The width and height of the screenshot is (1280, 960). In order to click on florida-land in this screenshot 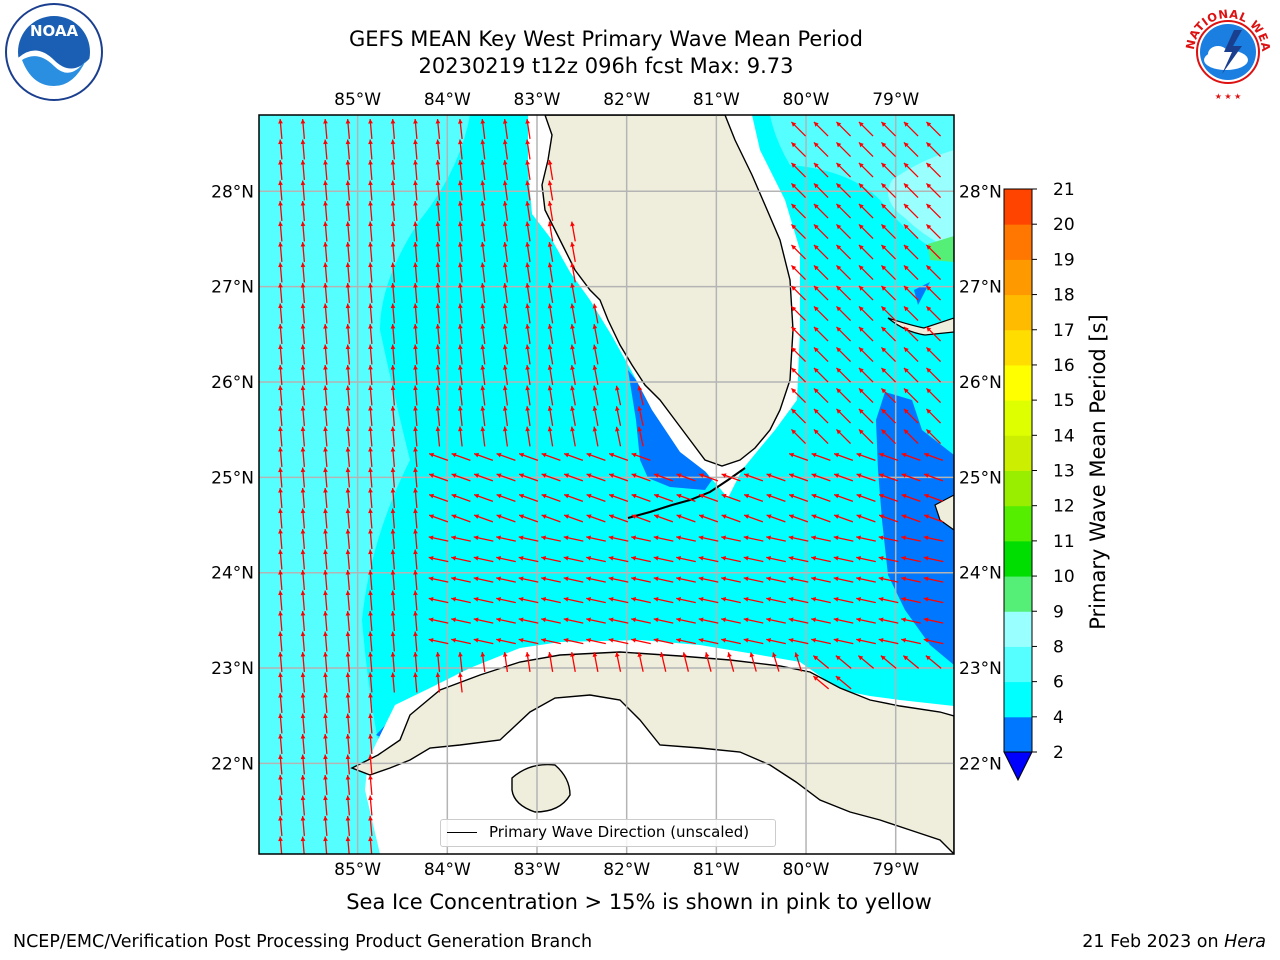, I will do `click(667, 291)`.